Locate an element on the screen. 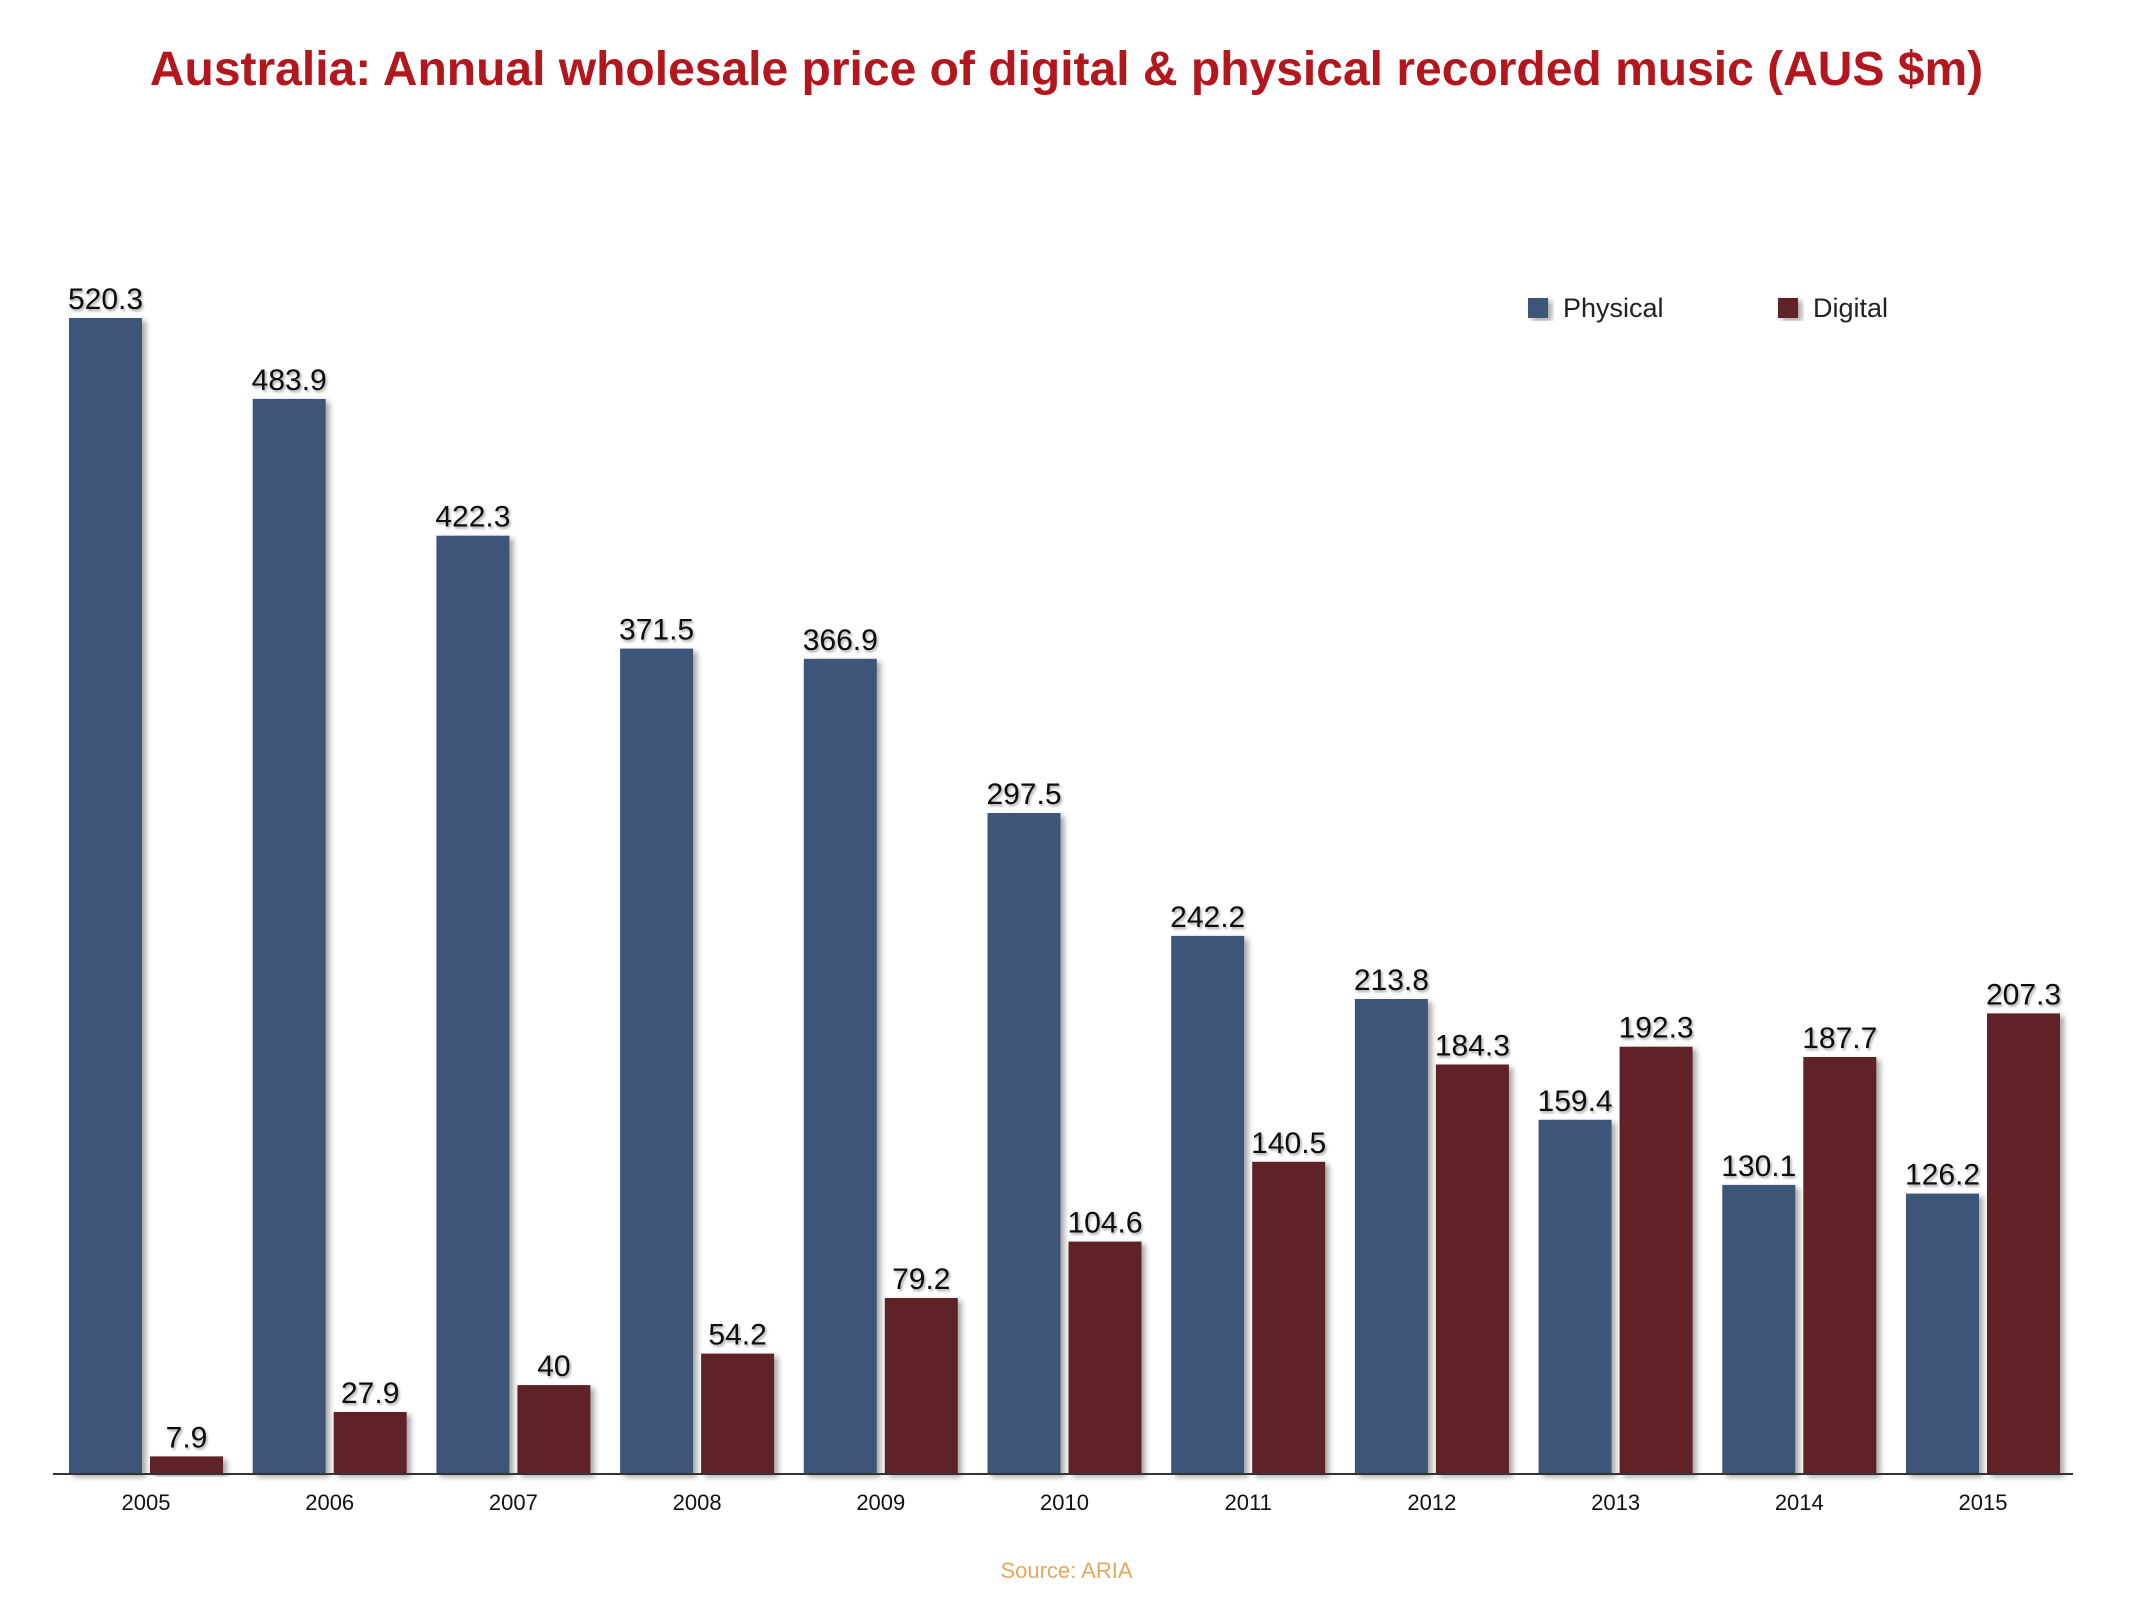 The width and height of the screenshot is (2133, 1600). data-label-digital-2009: 79.2 is located at coordinates (921, 1279).